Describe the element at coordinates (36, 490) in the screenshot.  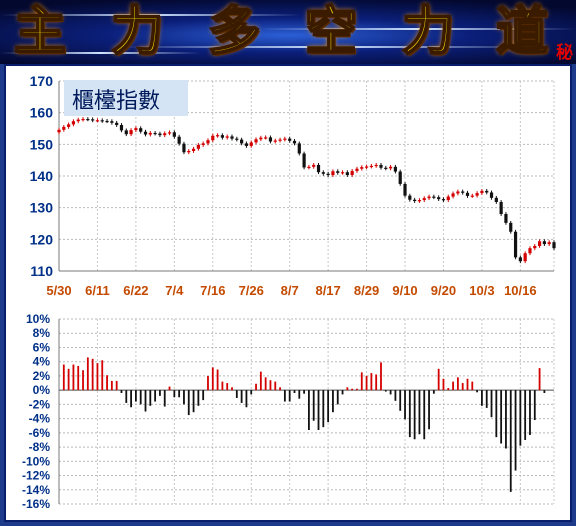
I see `pct-tick-label: -14%` at that location.